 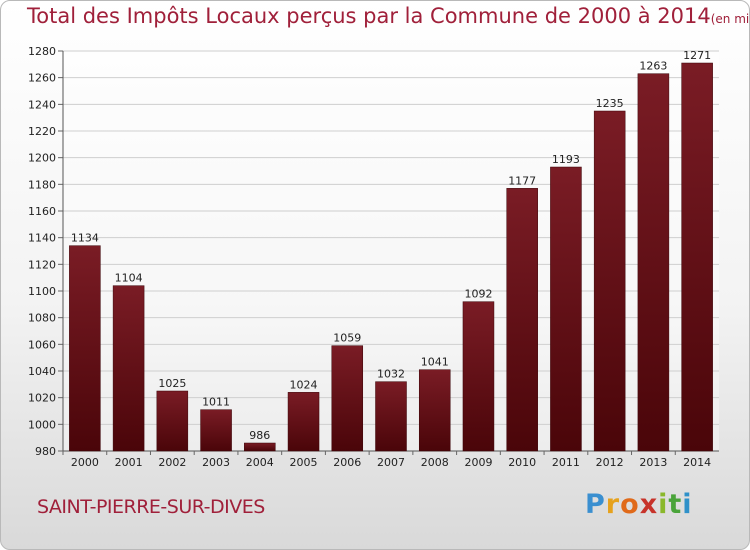 What do you see at coordinates (478, 462) in the screenshot?
I see `x-tick-label: 2009` at bounding box center [478, 462].